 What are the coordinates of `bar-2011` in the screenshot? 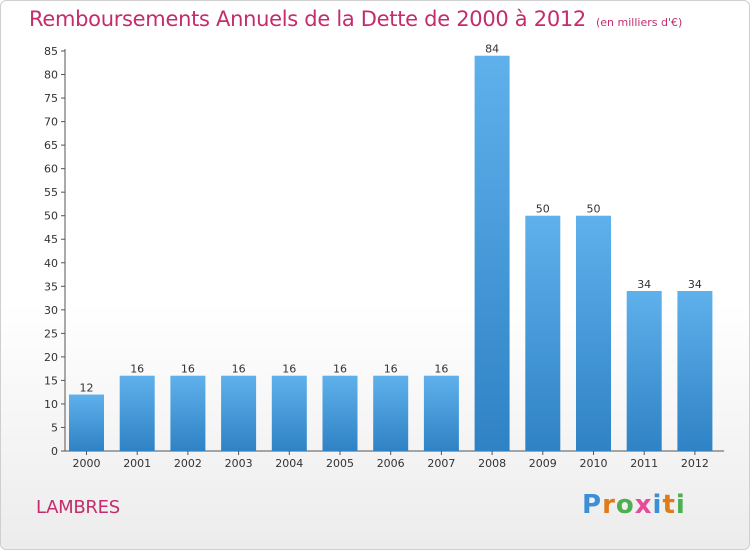 It's located at (644, 371).